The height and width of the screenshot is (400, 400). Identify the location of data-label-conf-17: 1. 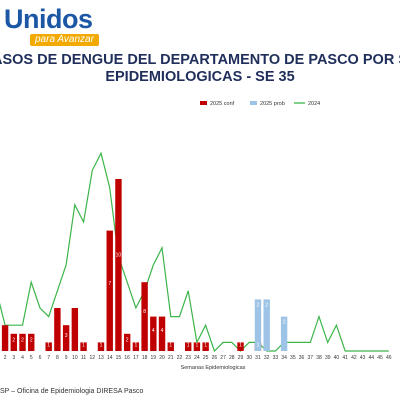
(135, 345).